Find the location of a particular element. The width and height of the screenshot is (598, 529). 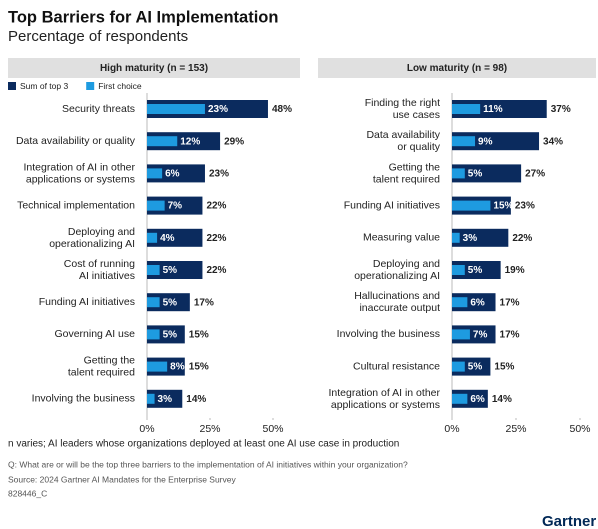

category-label: Technical implementation is located at coordinates (76, 205).